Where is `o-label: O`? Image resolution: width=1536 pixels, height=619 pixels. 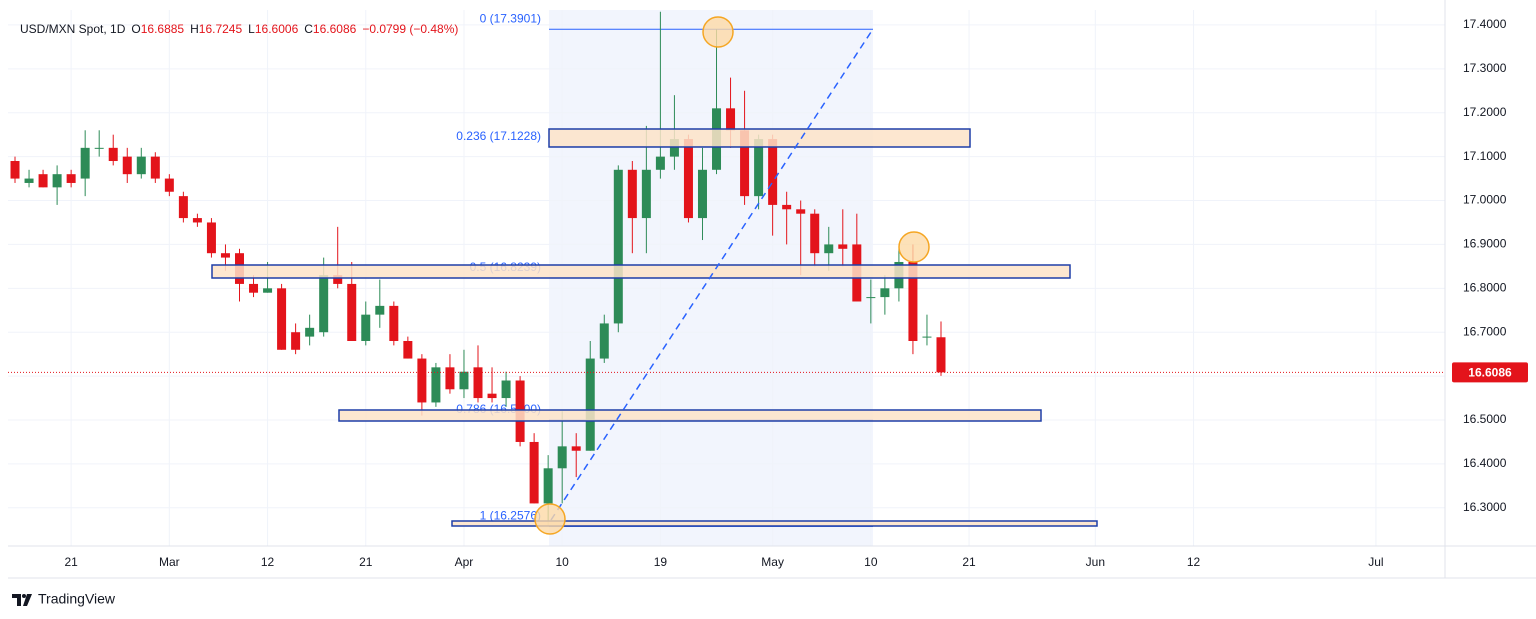
o-label: O is located at coordinates (135, 29).